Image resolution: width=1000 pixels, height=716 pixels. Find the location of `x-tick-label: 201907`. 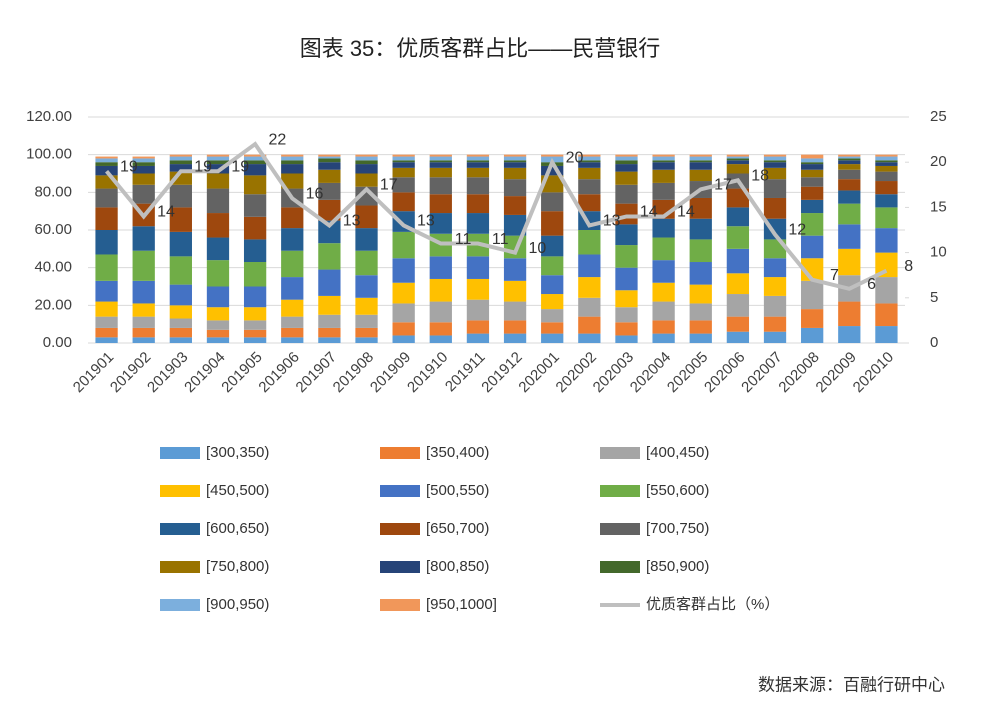

x-tick-label: 201907 is located at coordinates (316, 372).